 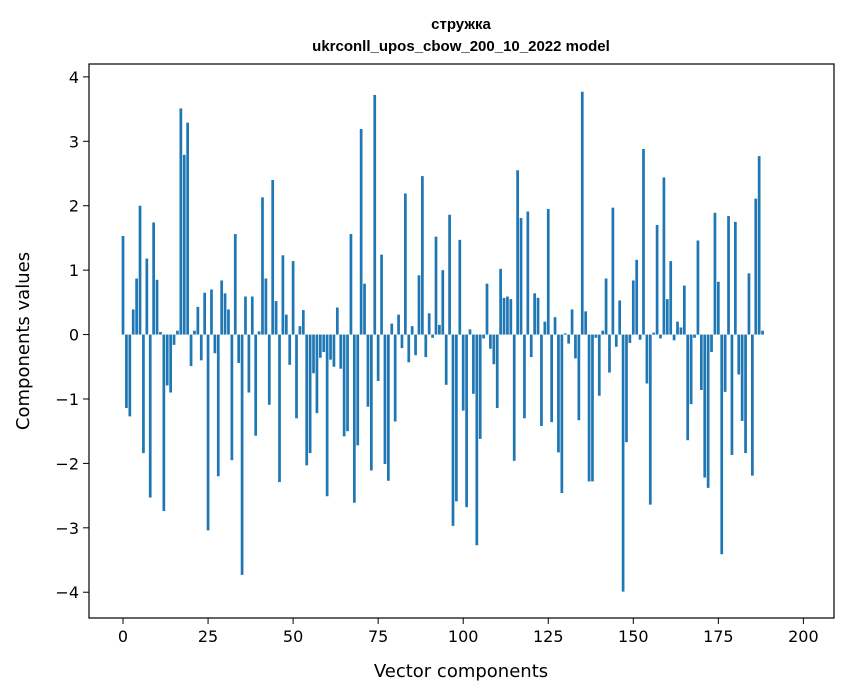 What do you see at coordinates (803, 636) in the screenshot?
I see `x-tick-label: 200` at bounding box center [803, 636].